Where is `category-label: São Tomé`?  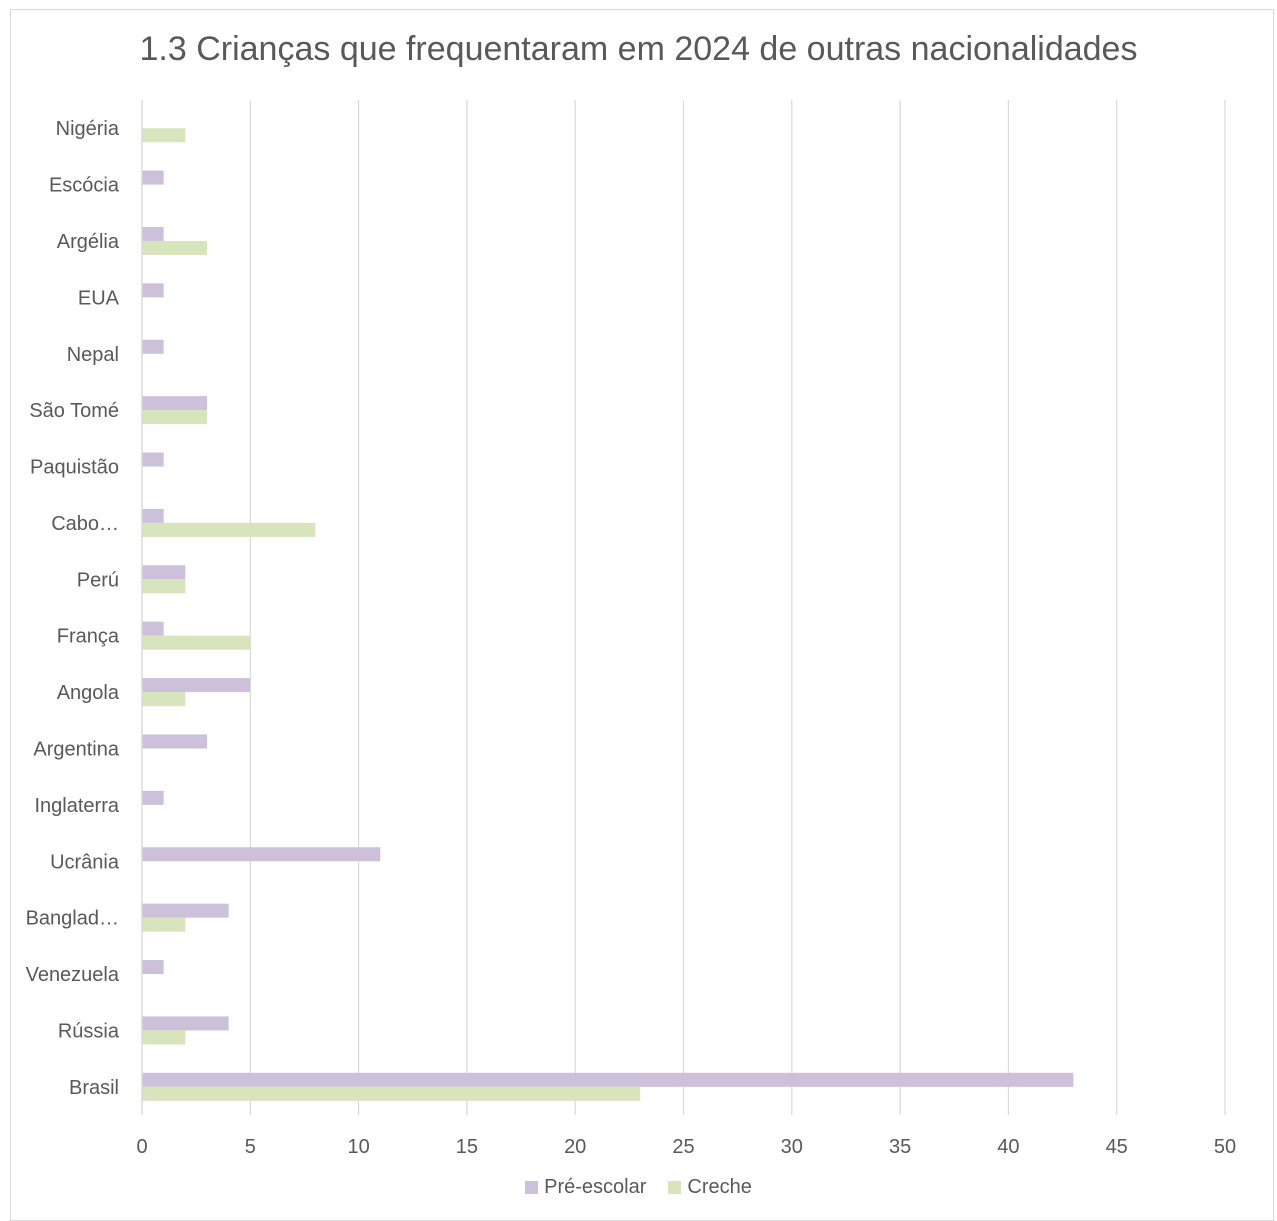
category-label: São Tomé is located at coordinates (74, 411).